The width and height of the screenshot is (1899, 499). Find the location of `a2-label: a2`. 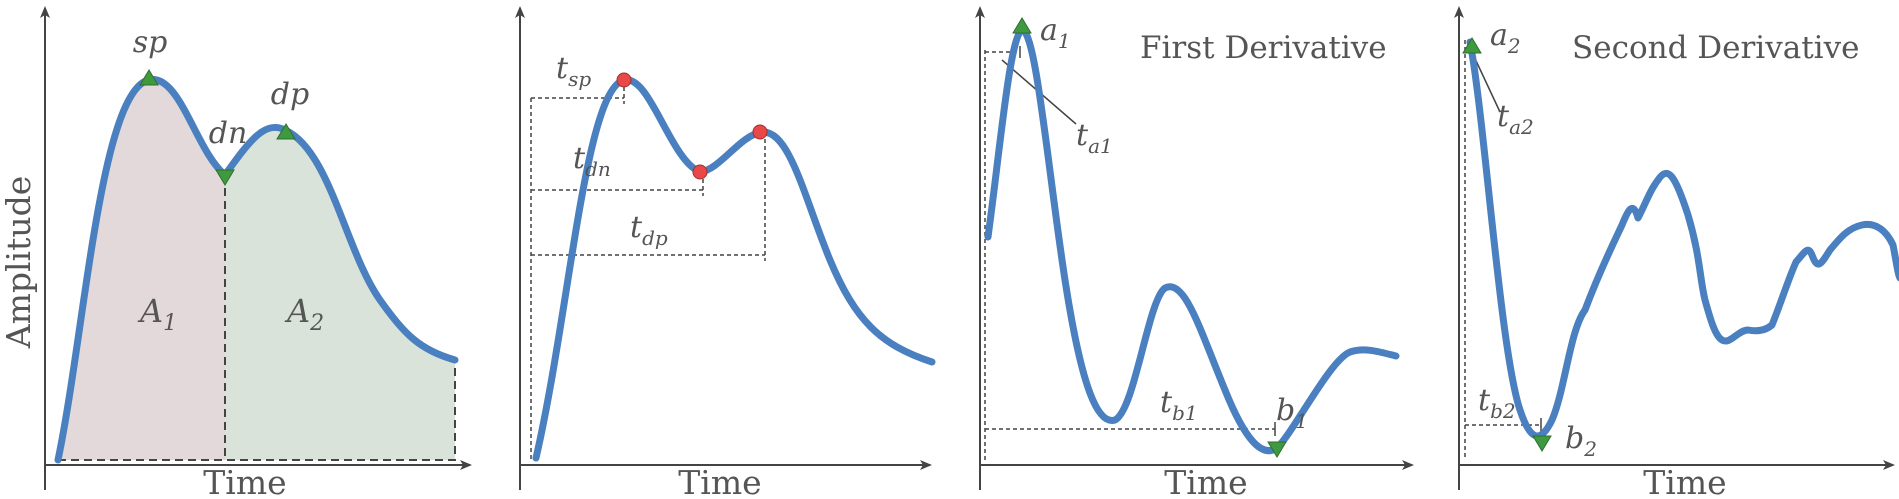

a2-label: a2 is located at coordinates (1505, 38).